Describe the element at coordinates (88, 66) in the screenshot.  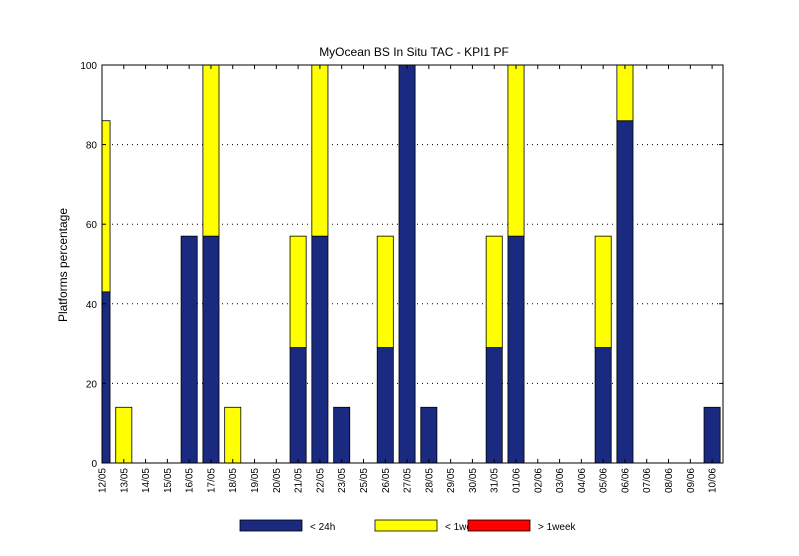
I see `y-tick-label: 100` at that location.